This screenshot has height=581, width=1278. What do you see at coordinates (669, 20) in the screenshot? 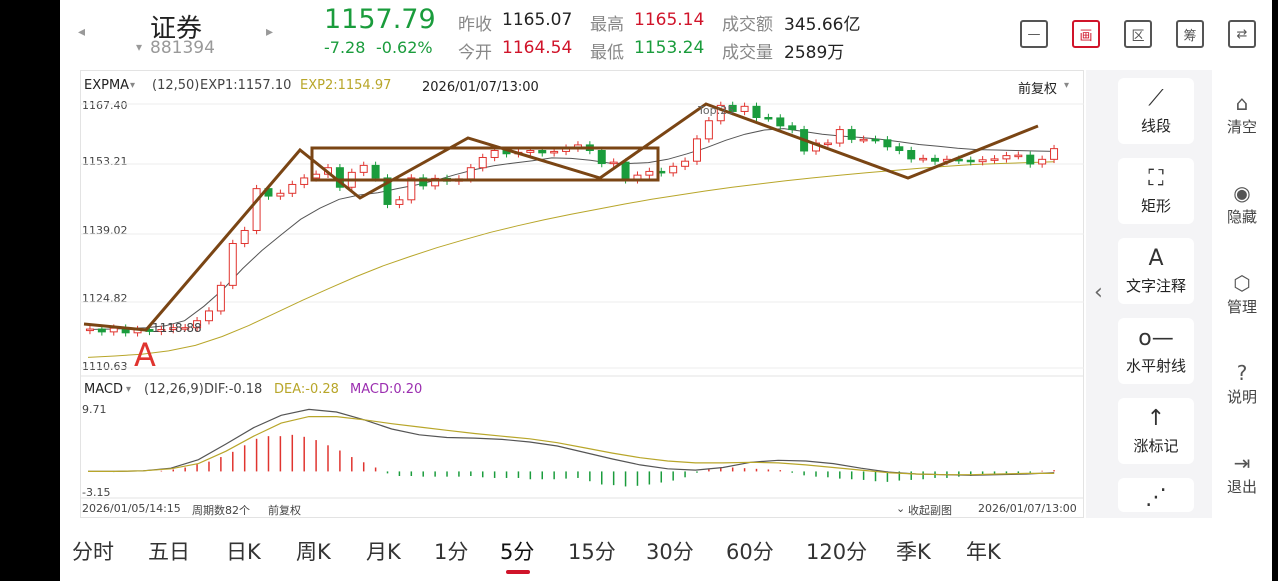
I see `high-value: 1165.14` at bounding box center [669, 20].